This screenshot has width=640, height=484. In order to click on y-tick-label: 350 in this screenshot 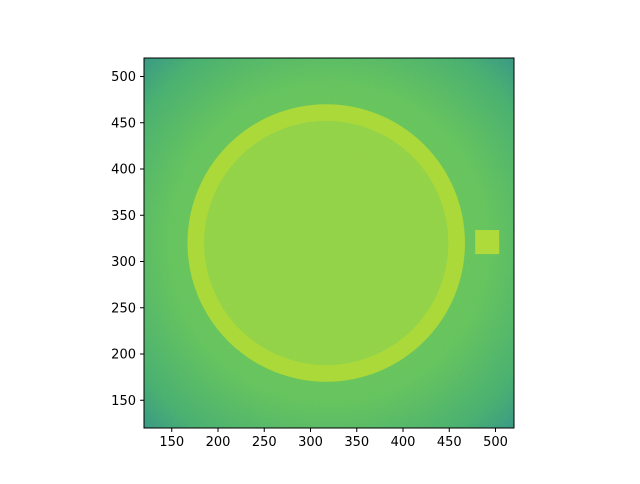, I will do `click(123, 216)`.